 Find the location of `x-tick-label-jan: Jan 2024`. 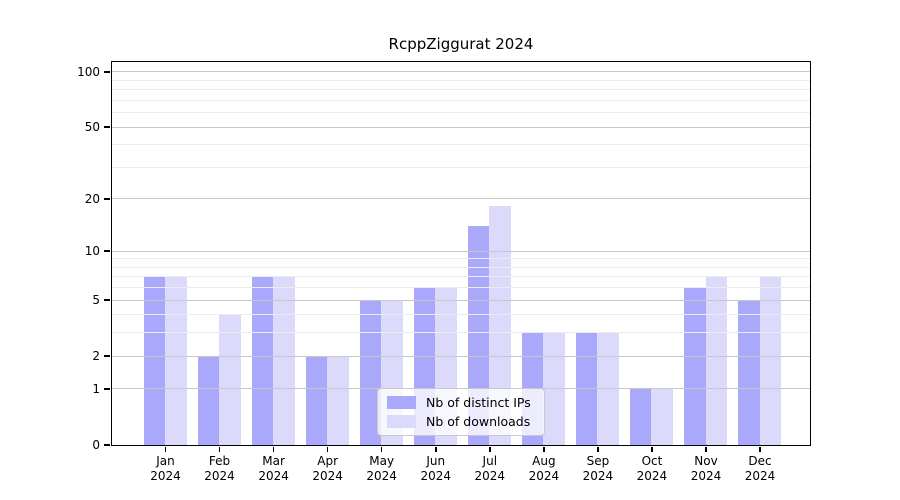

x-tick-label-jan: Jan 2024 is located at coordinates (166, 469).